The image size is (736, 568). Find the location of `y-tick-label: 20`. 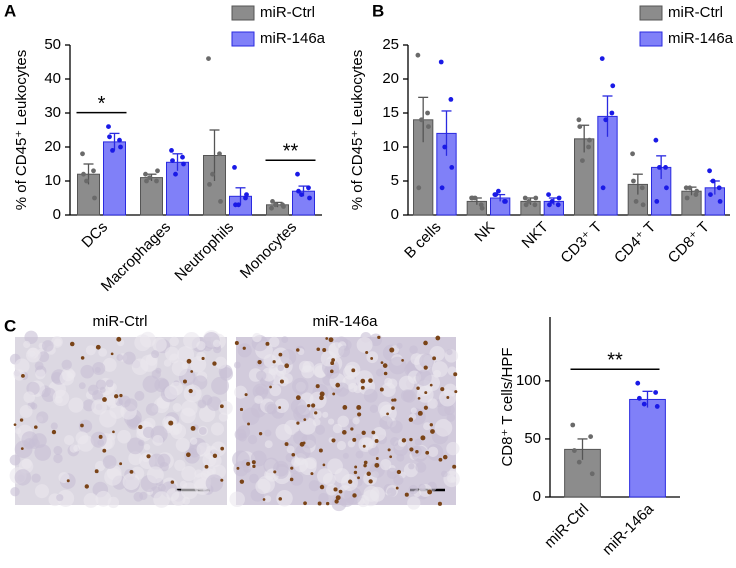

y-tick-label: 20 is located at coordinates (390, 78).